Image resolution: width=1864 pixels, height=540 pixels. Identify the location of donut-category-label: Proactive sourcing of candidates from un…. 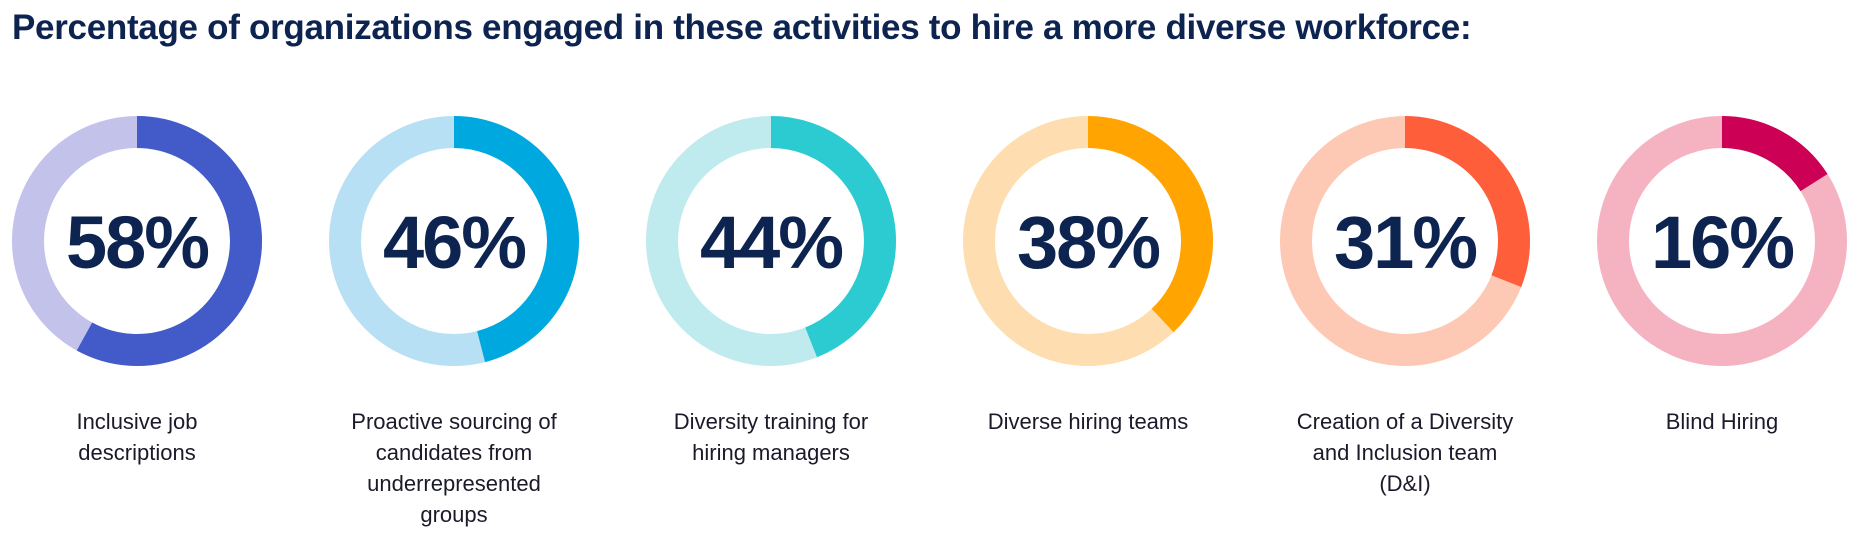
(454, 468).